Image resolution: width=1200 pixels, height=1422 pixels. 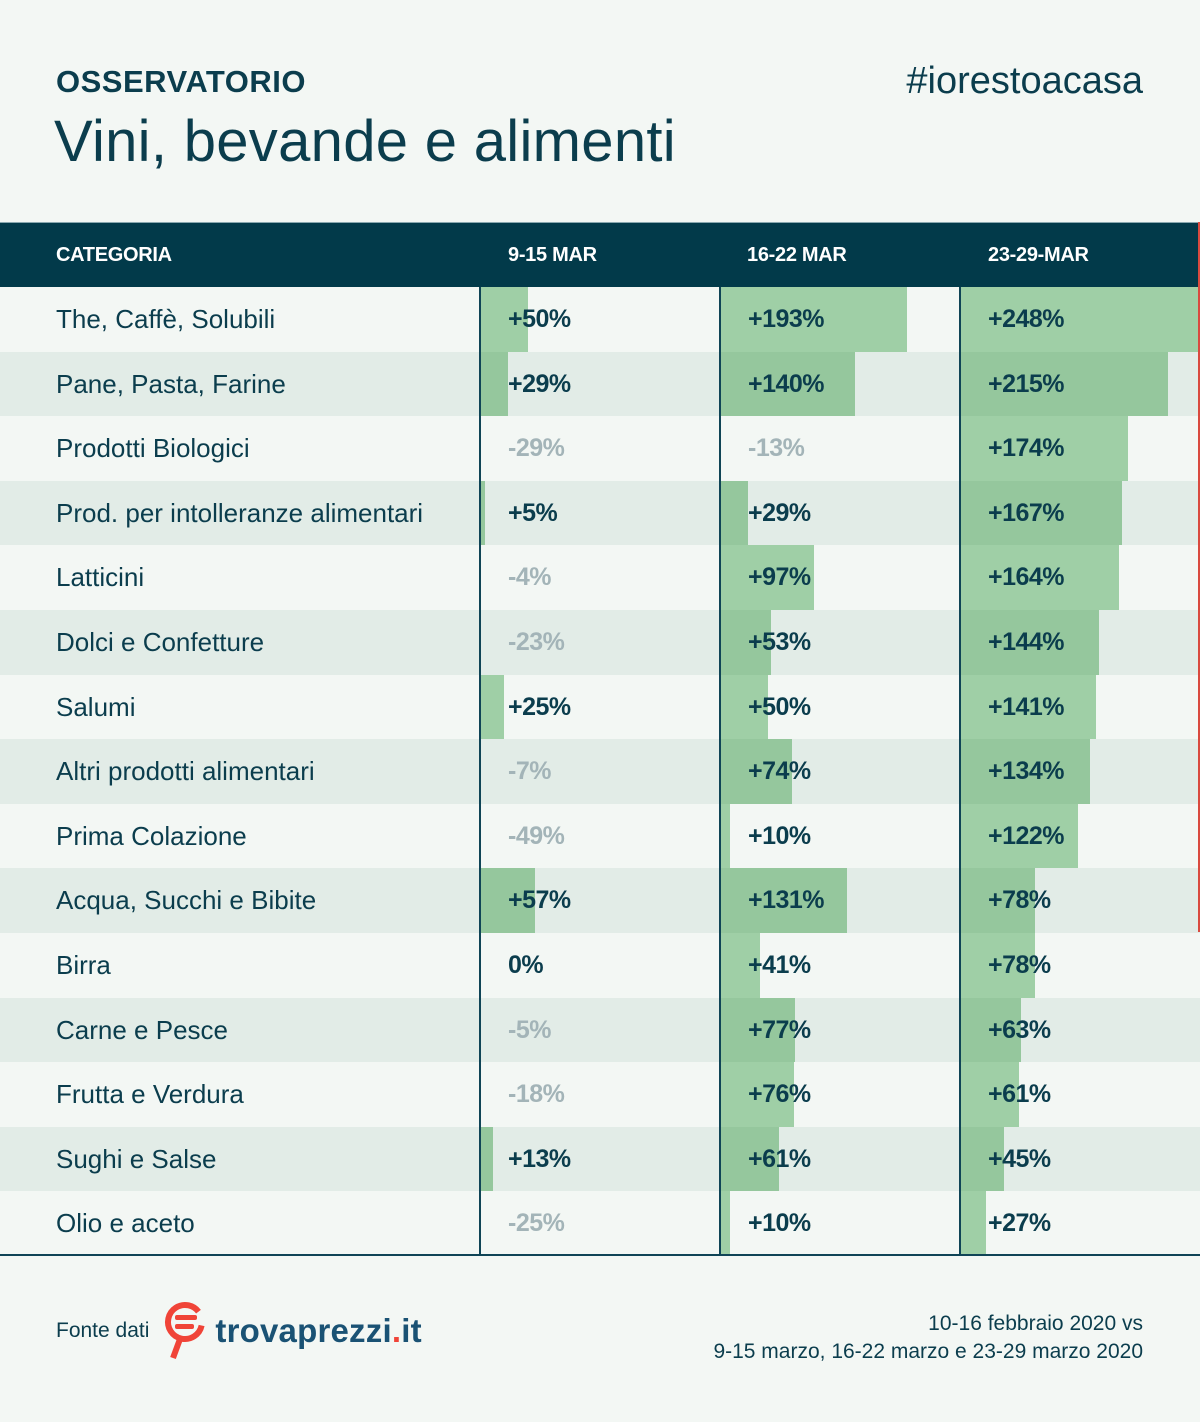 What do you see at coordinates (185, 771) in the screenshot?
I see `category-label: Altri prodotti alimentari` at bounding box center [185, 771].